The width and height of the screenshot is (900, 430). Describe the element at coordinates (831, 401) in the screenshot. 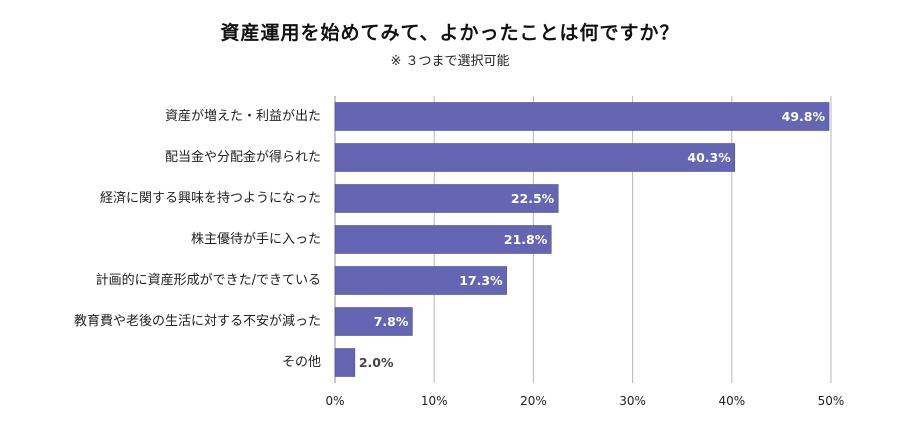

I see `x-tick-label-5: 50%` at that location.